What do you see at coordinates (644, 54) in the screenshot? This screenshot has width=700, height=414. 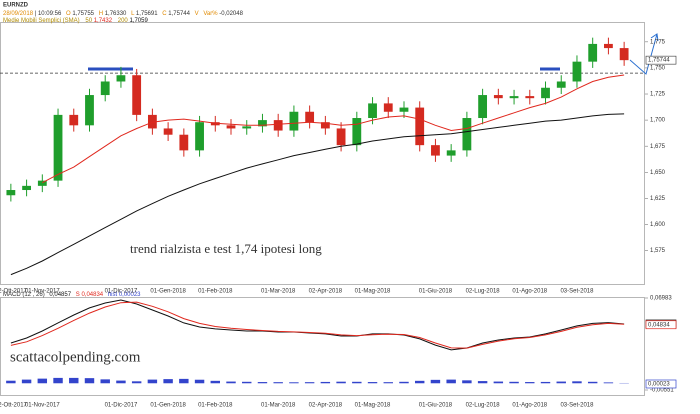 I see `projection-arrow` at bounding box center [644, 54].